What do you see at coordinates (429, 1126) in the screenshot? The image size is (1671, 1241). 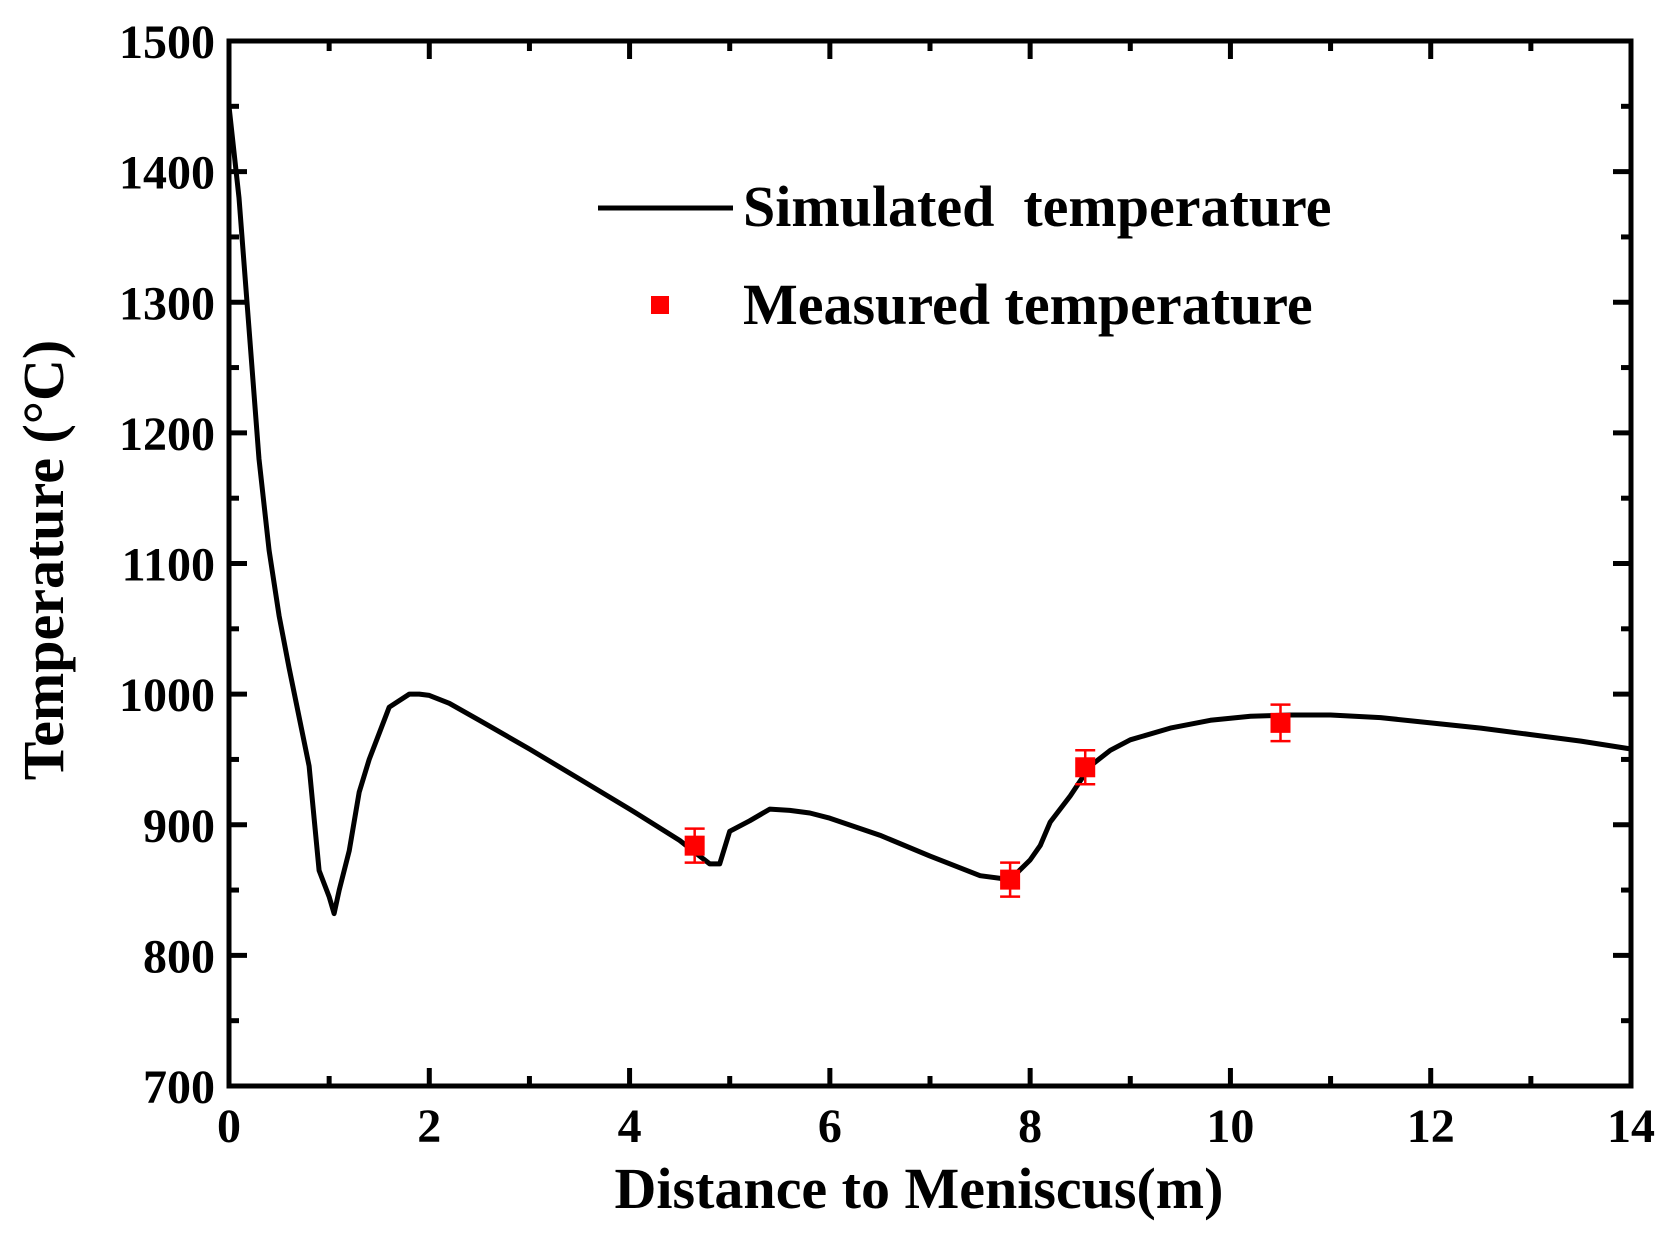 I see `x-tick-label: 2` at bounding box center [429, 1126].